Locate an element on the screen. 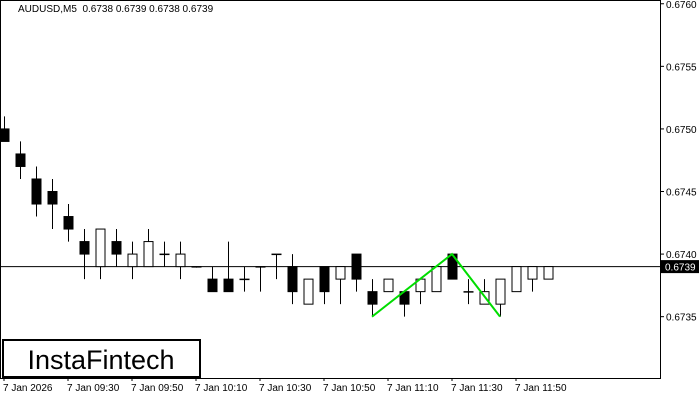 This screenshot has width=700, height=400. x-tick-label: 7 Jan 11:50 is located at coordinates (541, 388).